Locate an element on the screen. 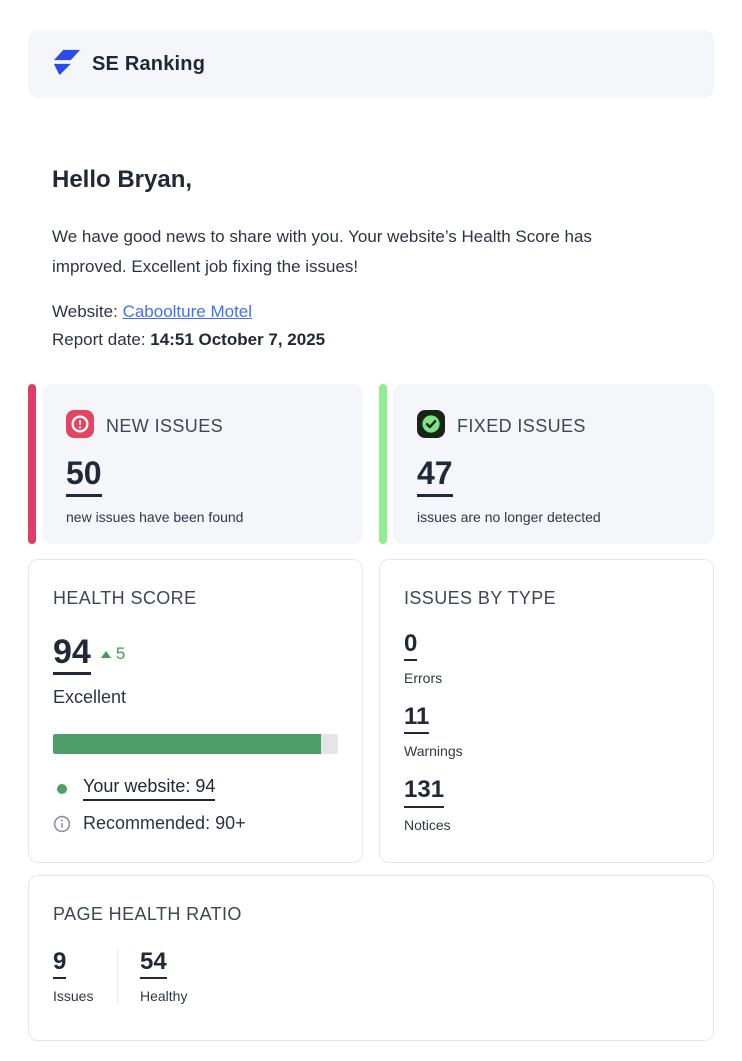 This screenshot has width=742, height=1061. fixed-issues-count-wrap: 47 is located at coordinates (553, 476).